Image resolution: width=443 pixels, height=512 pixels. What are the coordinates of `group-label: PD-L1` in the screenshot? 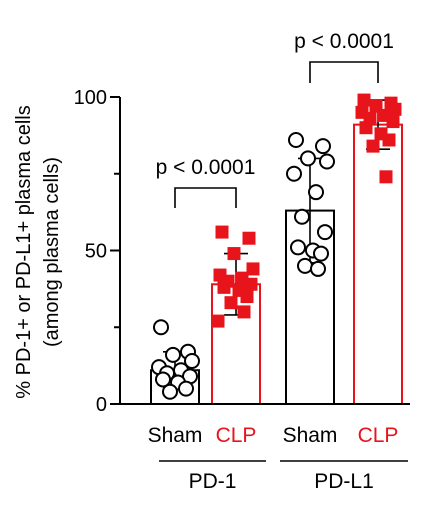 It's located at (344, 481).